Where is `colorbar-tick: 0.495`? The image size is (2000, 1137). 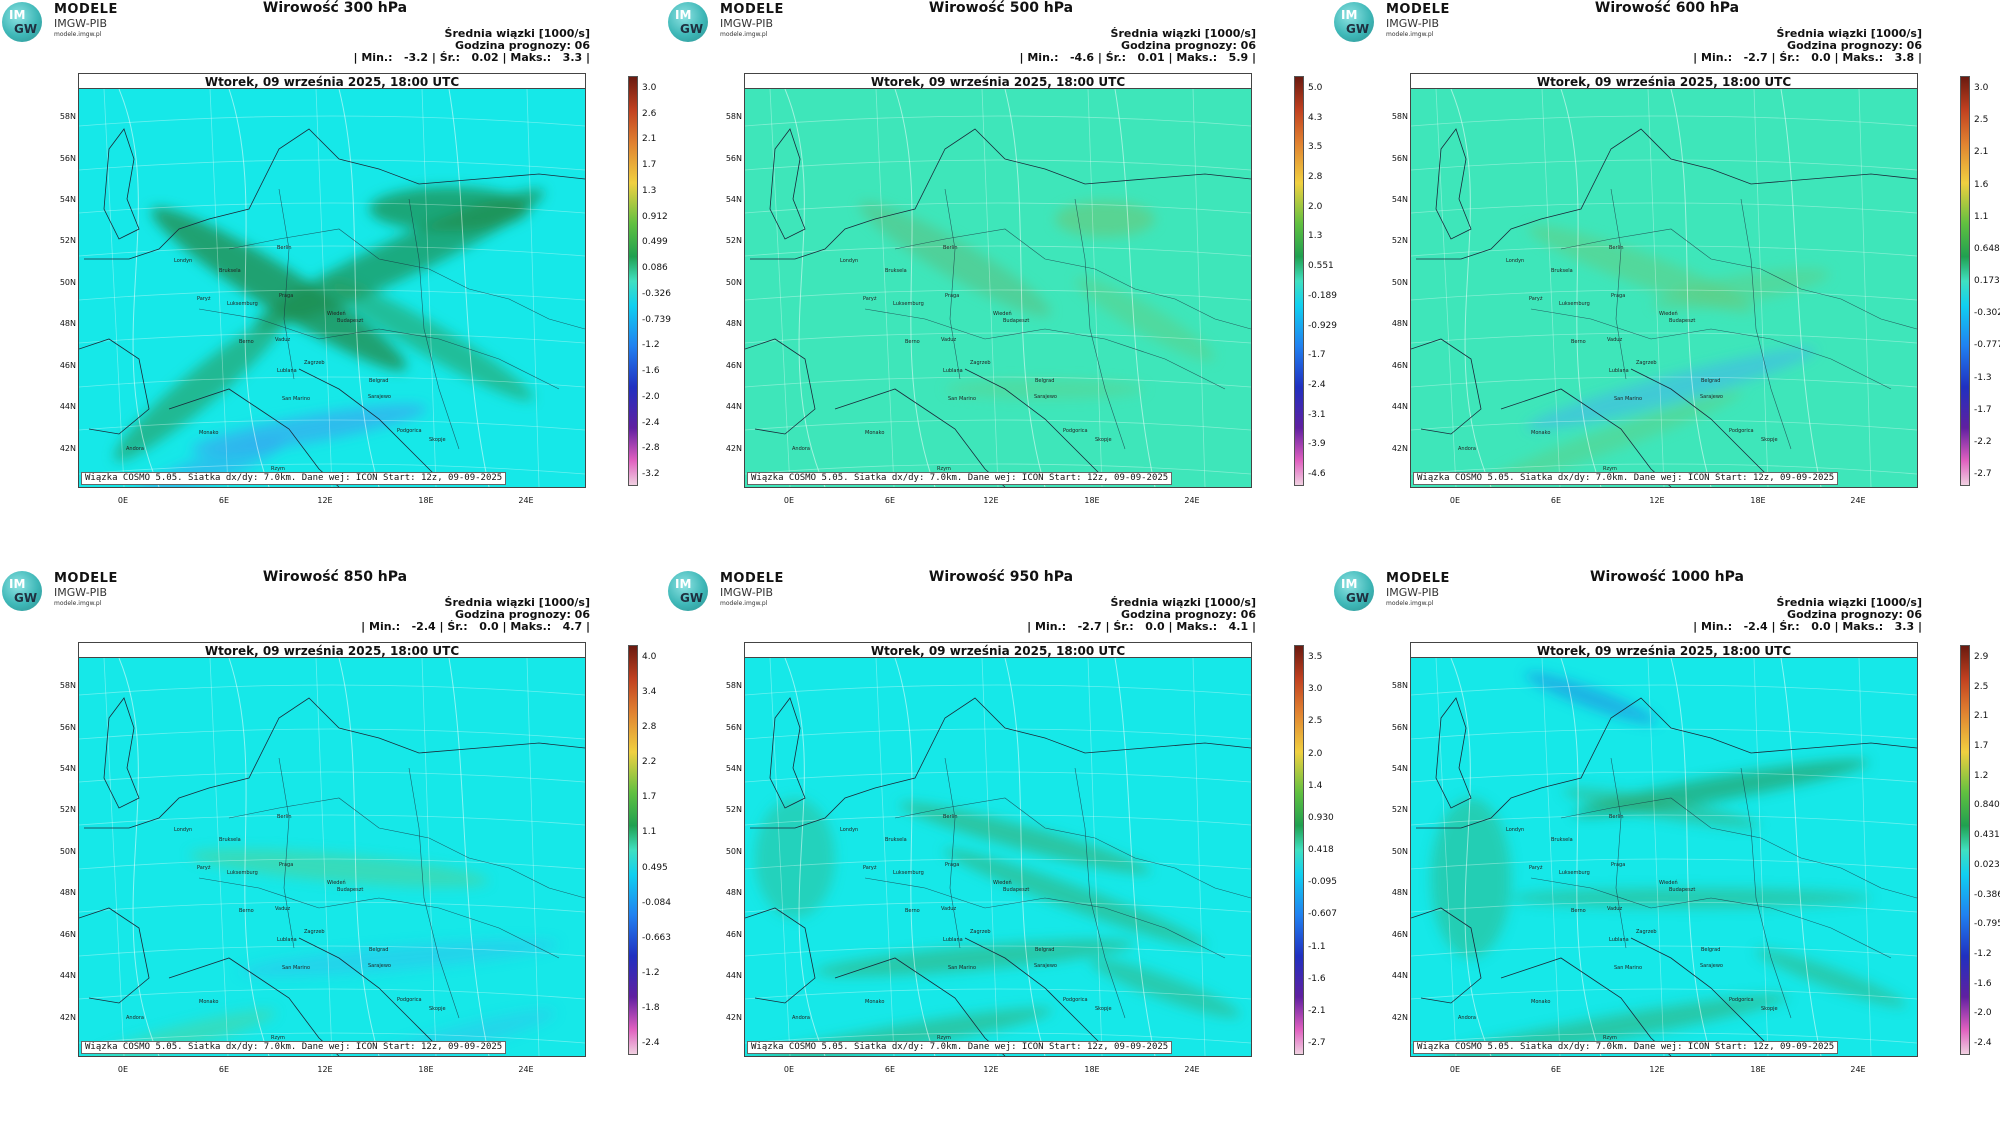
colorbar-tick: 0.495 is located at coordinates (655, 867).